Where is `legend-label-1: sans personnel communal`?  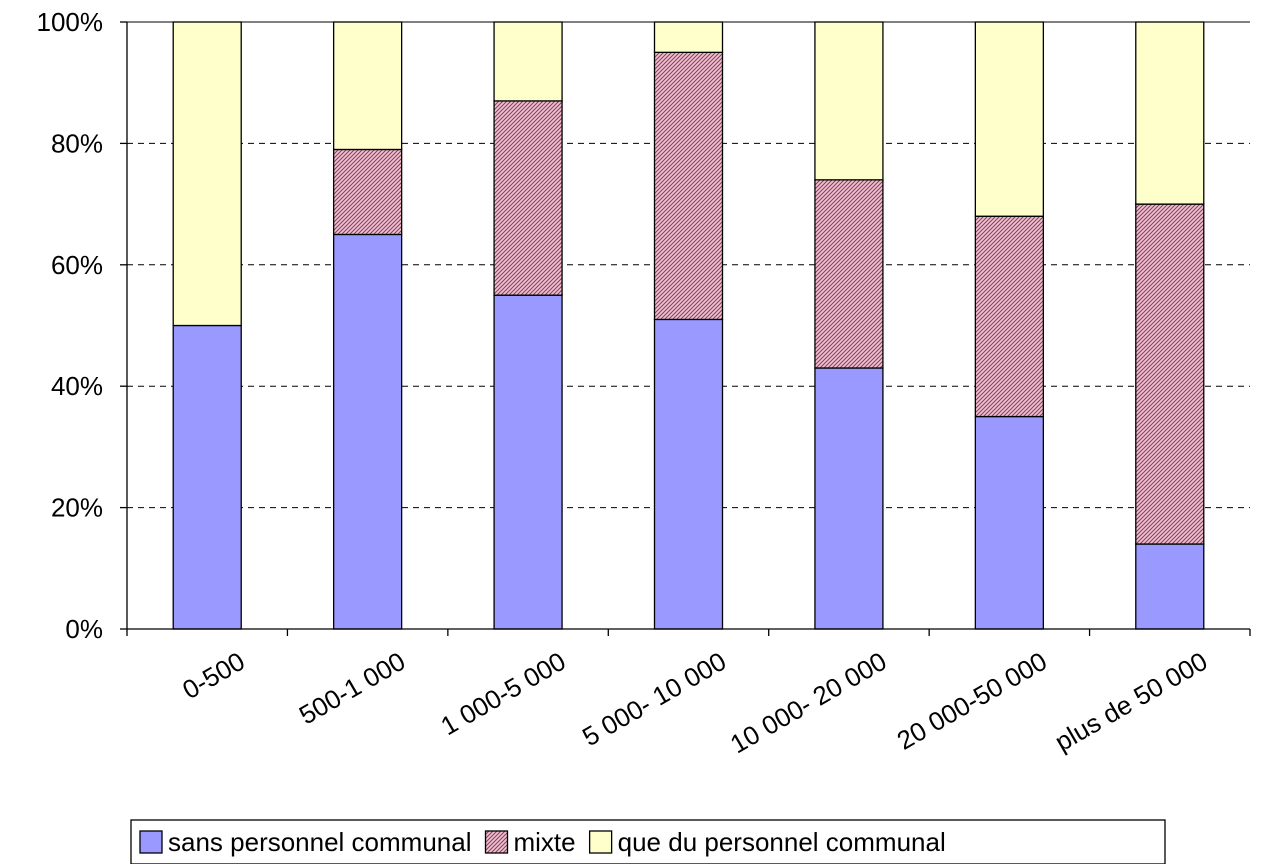 legend-label-1: sans personnel communal is located at coordinates (320, 842).